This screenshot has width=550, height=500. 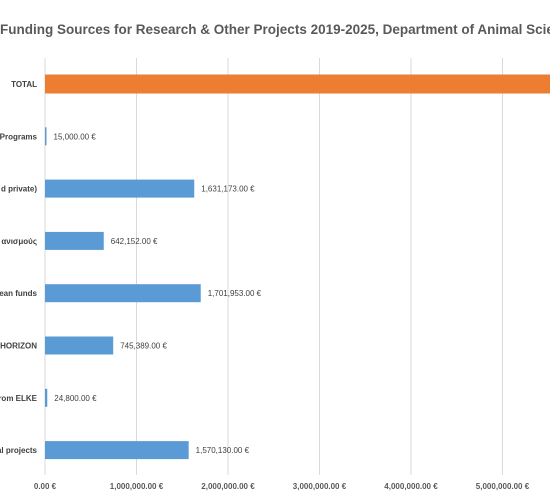 What do you see at coordinates (19, 189) in the screenshot?
I see `category-label: d private)` at bounding box center [19, 189].